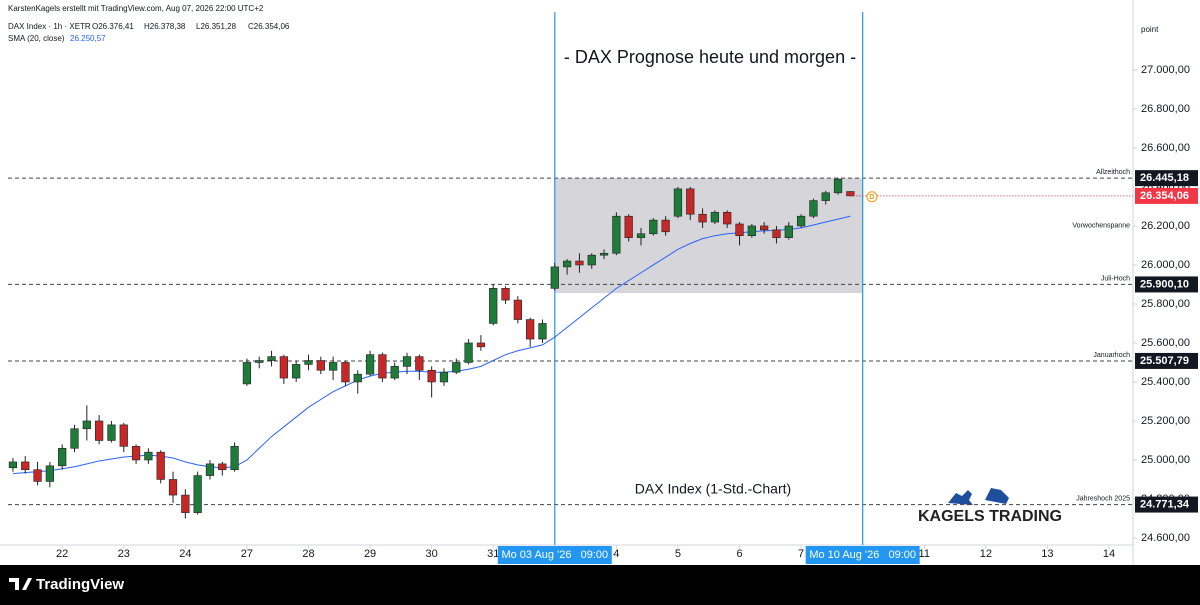 Image resolution: width=1200 pixels, height=605 pixels. I want to click on level-label: 24.771,34, so click(1165, 504).